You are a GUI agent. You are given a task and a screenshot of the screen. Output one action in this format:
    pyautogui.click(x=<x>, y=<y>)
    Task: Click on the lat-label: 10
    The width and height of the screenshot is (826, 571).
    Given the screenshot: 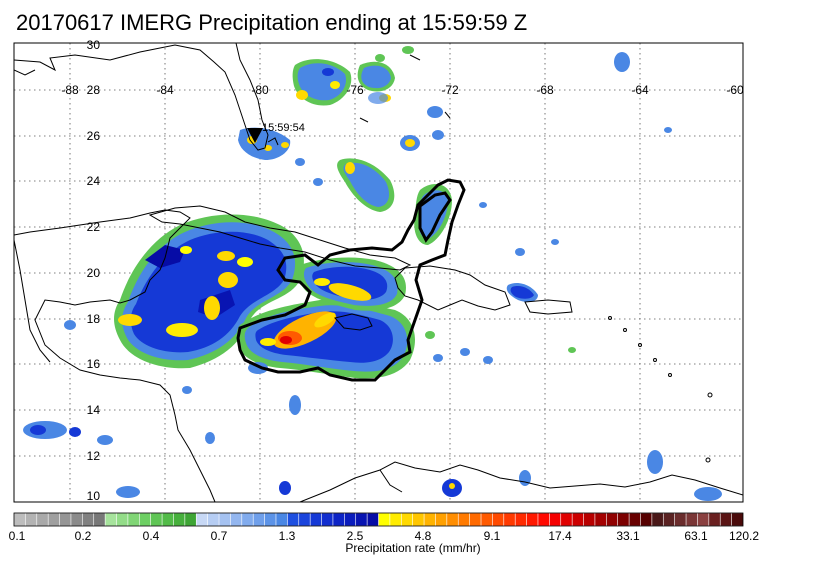 What is the action you would take?
    pyautogui.click(x=94, y=496)
    